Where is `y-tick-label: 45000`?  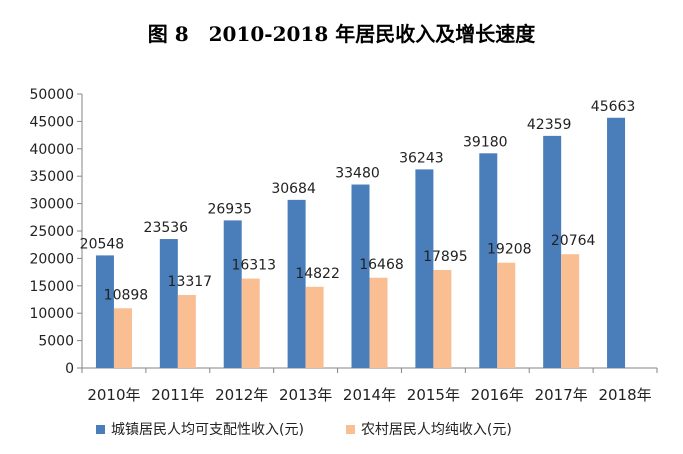
y-tick-label: 45000 is located at coordinates (51, 122).